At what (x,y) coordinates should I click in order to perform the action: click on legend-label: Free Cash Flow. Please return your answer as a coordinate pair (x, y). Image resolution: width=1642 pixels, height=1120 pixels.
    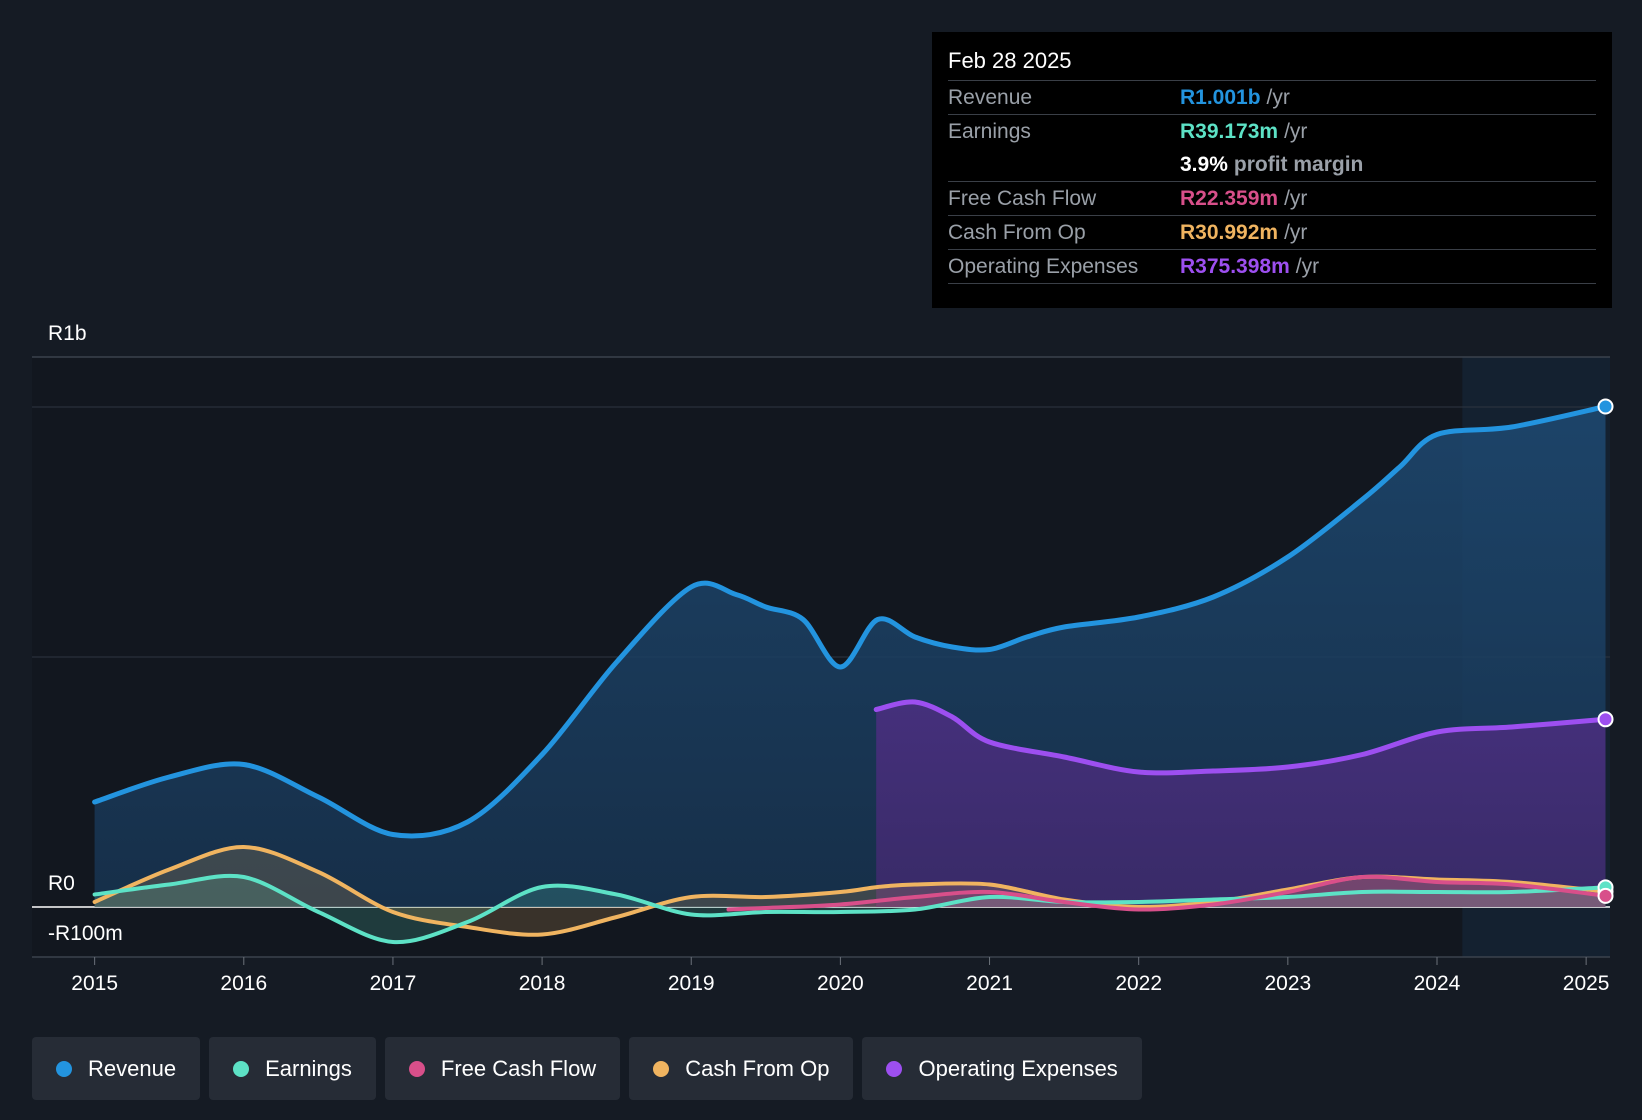
    Looking at the image, I should click on (518, 1068).